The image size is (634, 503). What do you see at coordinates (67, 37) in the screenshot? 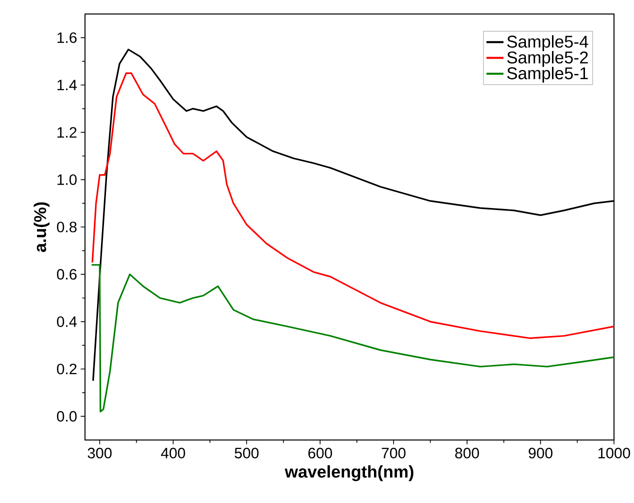
I see `y-tick-label: 1.6` at bounding box center [67, 37].